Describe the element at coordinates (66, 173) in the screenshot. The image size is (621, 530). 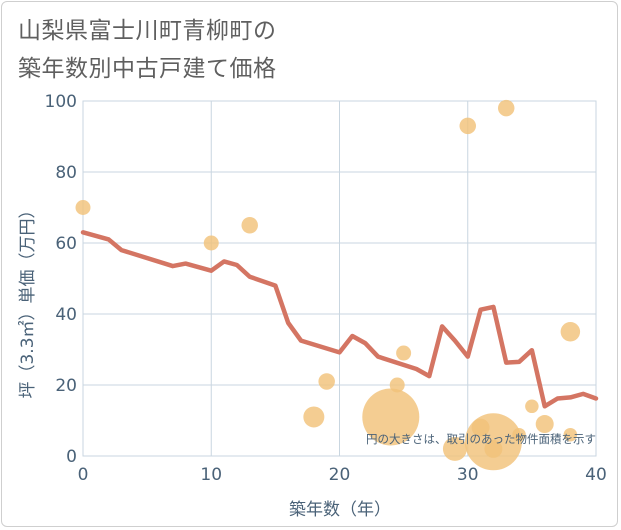
I see `y-tick-label: 80` at that location.